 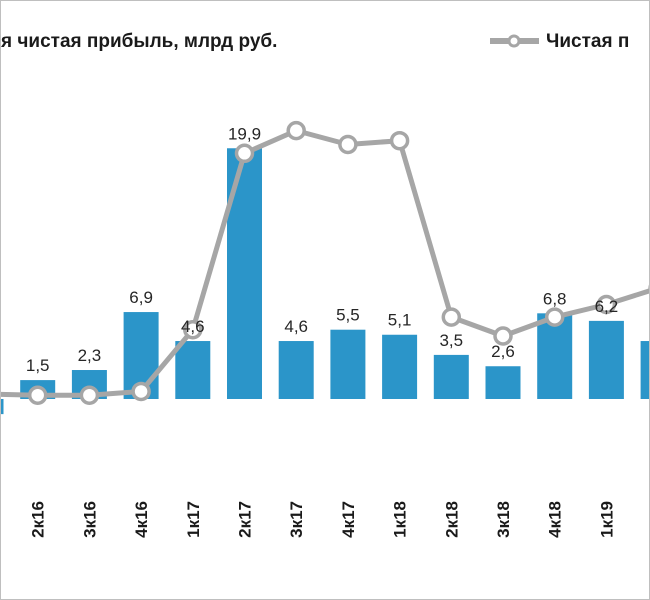 What do you see at coordinates (400, 320) in the screenshot?
I see `bar-data-label: 5,1` at bounding box center [400, 320].